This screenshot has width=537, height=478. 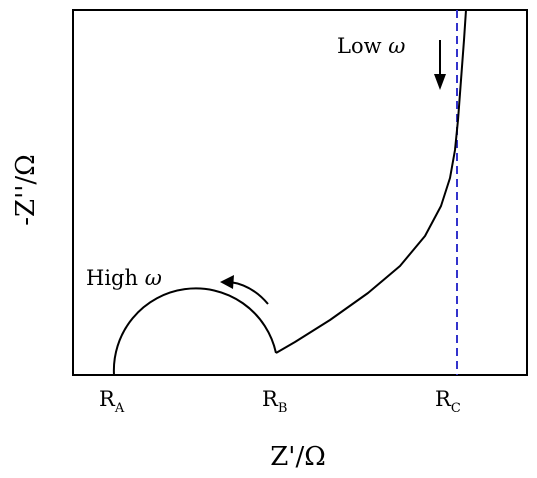 I want to click on y-axis-title: -Z''/Ω, so click(x=26, y=189).